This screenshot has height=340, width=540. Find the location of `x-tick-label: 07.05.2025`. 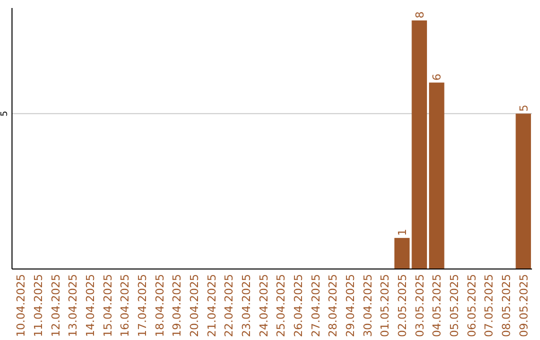

x-tick-label: 07.05.2025 is located at coordinates (489, 305).